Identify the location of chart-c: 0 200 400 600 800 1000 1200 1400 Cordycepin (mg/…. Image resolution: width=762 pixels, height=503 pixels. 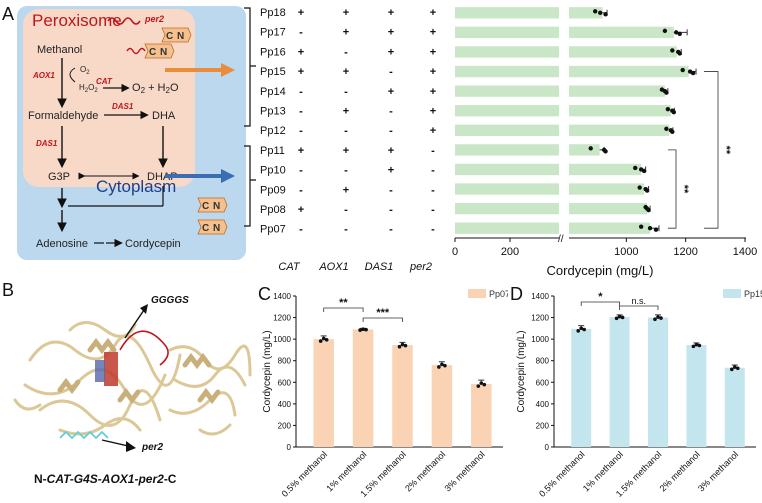
(385, 394).